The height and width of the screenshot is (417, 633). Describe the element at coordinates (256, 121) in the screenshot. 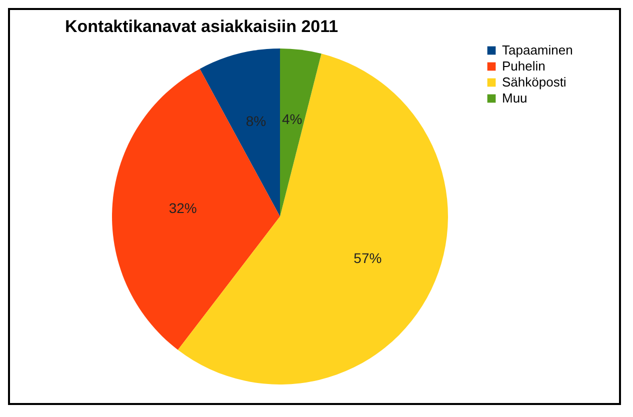

I see `data-label: 8%` at that location.